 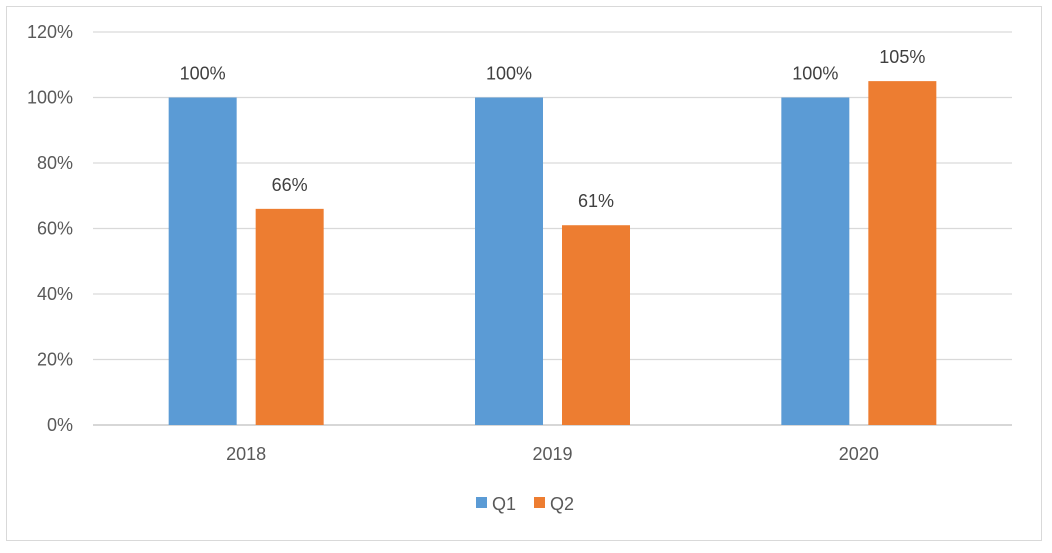 What do you see at coordinates (539, 502) in the screenshot?
I see `legend-swatch-q2` at bounding box center [539, 502].